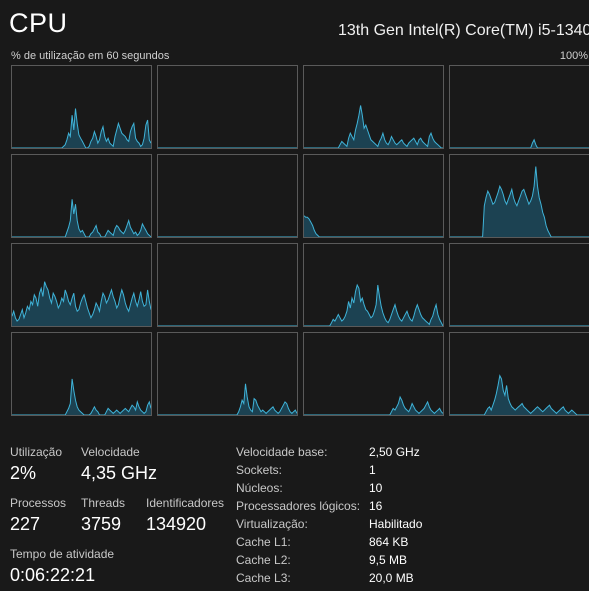 Image resolution: width=589 pixels, height=591 pixels. I want to click on page-title: CPU, so click(38, 23).